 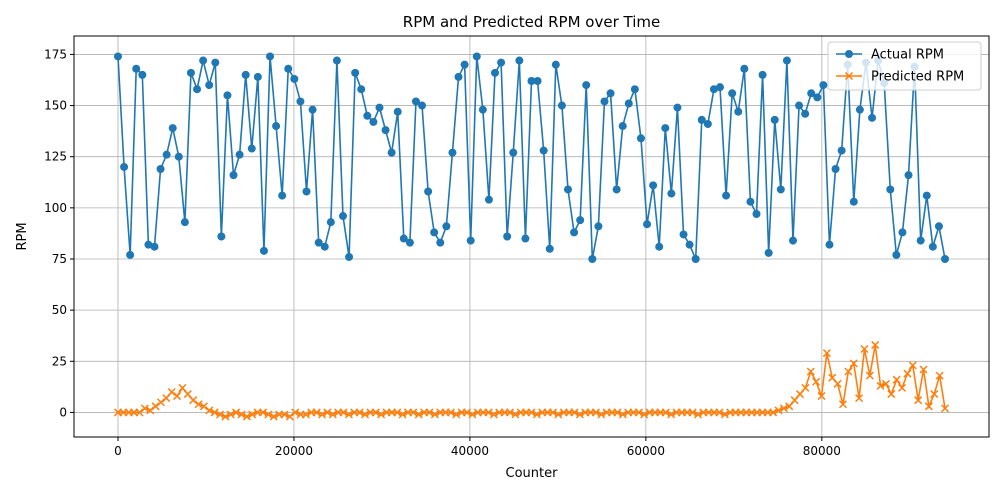 I want to click on x-tick-label: 60000, so click(x=646, y=451).